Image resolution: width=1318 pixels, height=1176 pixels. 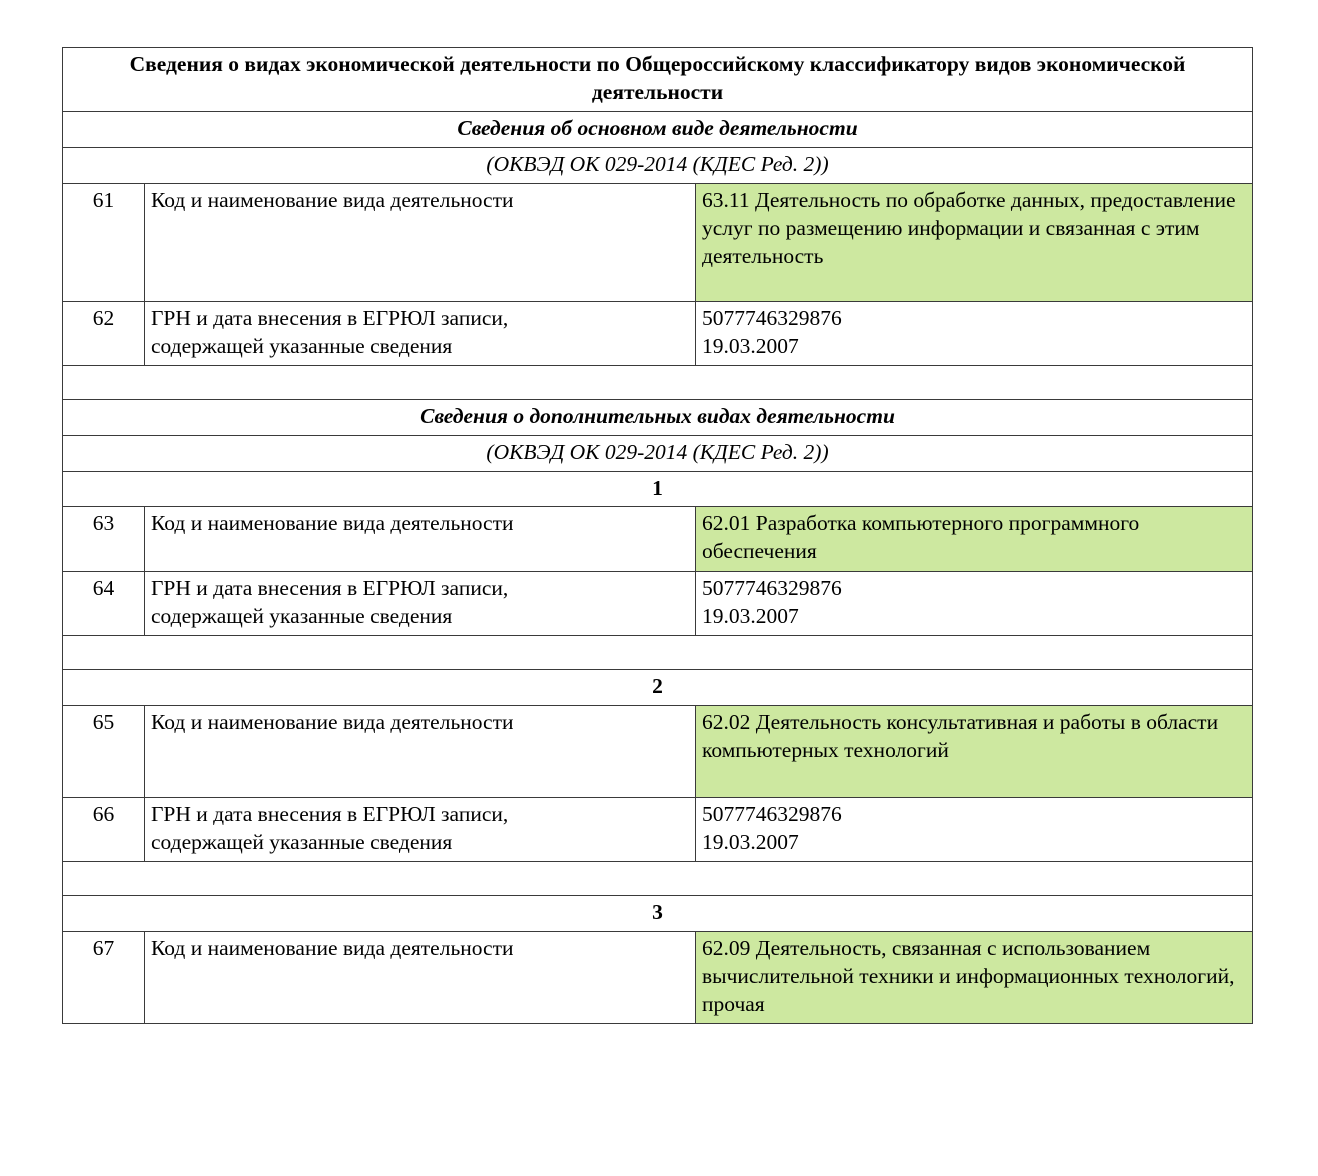 What do you see at coordinates (750, 345) in the screenshot?
I see `row-value-62-date: 19.03.2007` at bounding box center [750, 345].